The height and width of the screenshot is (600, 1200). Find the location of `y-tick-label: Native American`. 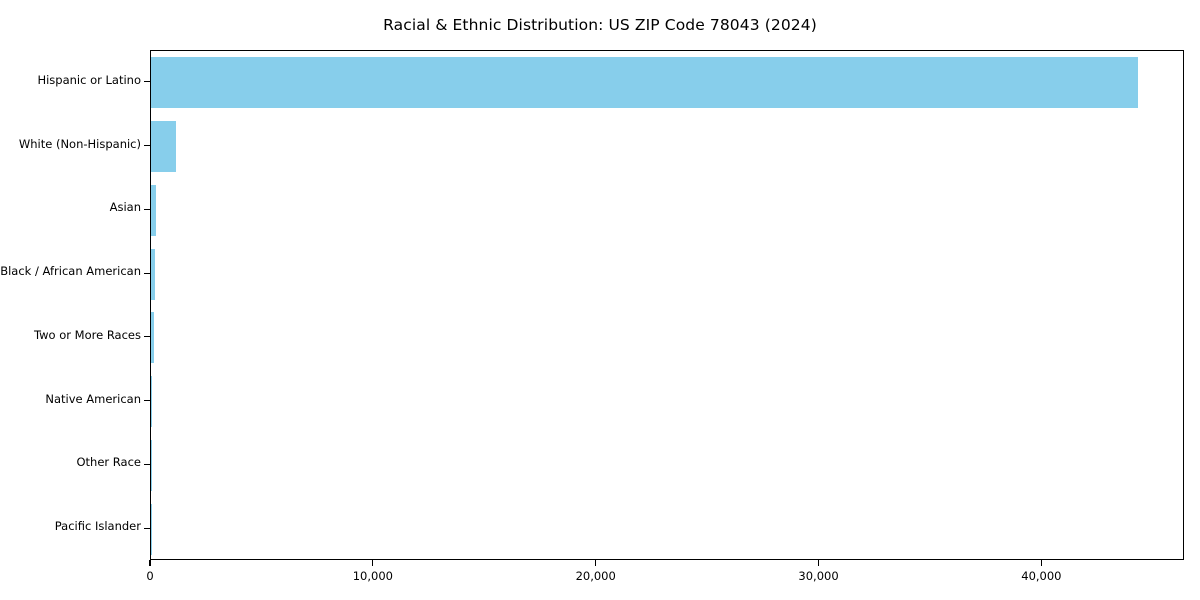

y-tick-label: Native American is located at coordinates (93, 398).